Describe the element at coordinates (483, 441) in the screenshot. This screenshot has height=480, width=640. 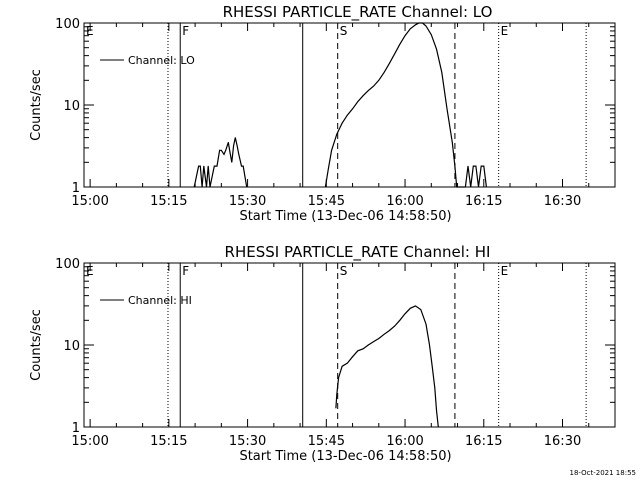
I see `x-tick-label: 16:15` at that location.